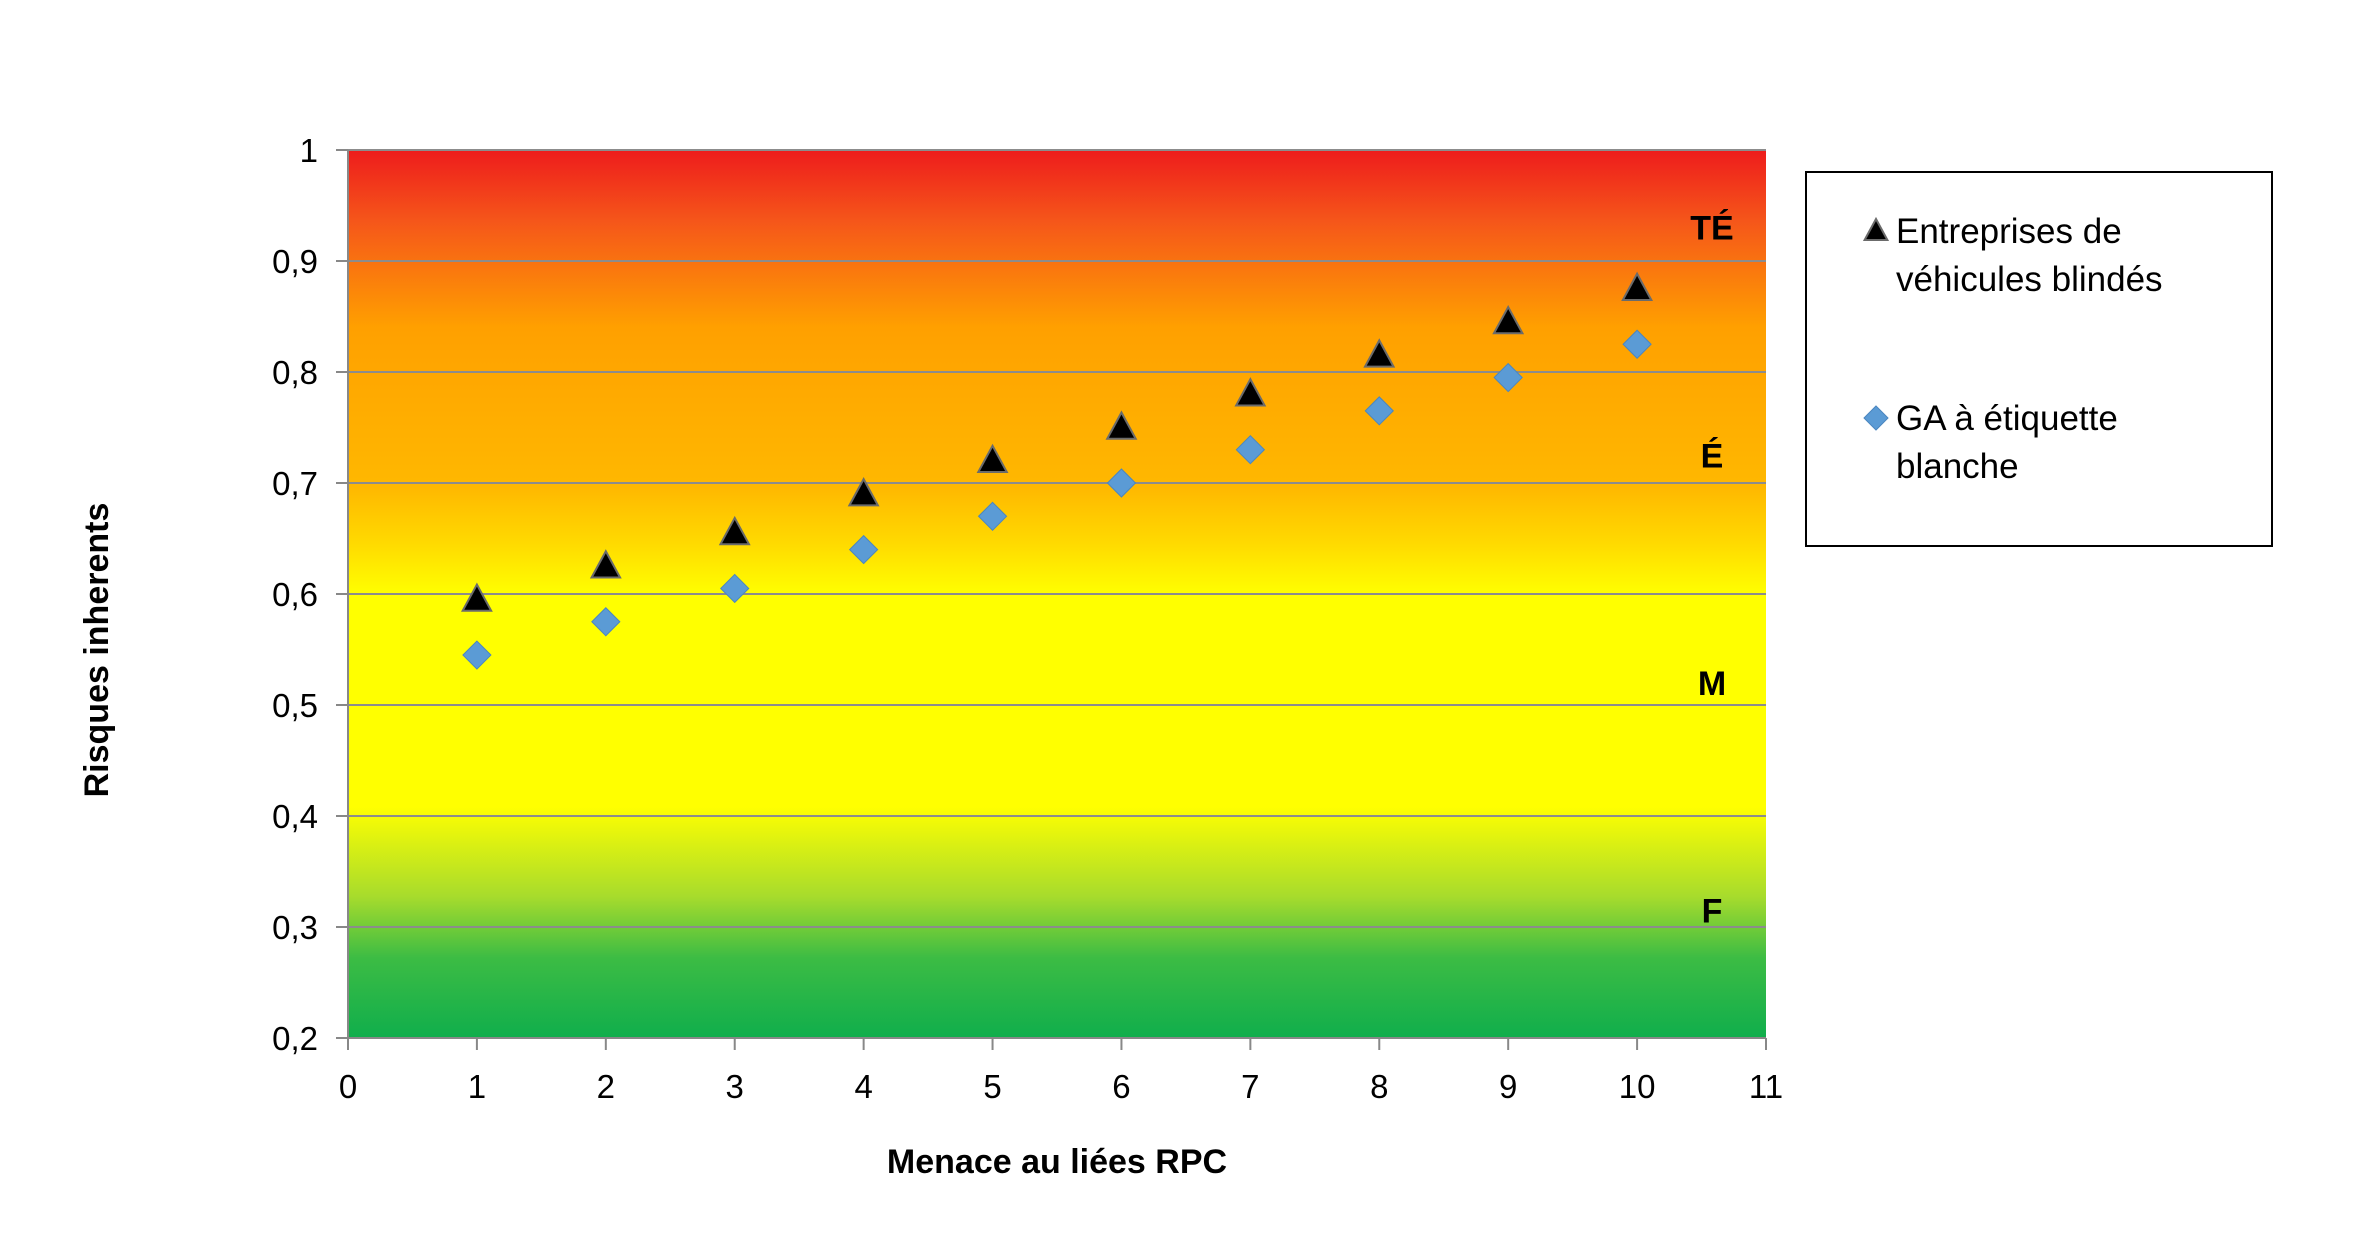 The height and width of the screenshot is (1237, 2362). I want to click on zone-label: É, so click(1712, 456).